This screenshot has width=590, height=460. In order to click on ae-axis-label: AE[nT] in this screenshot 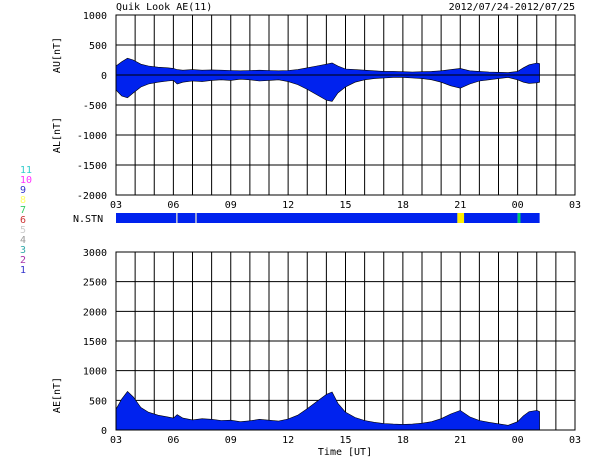, I will do `click(57, 395)`.